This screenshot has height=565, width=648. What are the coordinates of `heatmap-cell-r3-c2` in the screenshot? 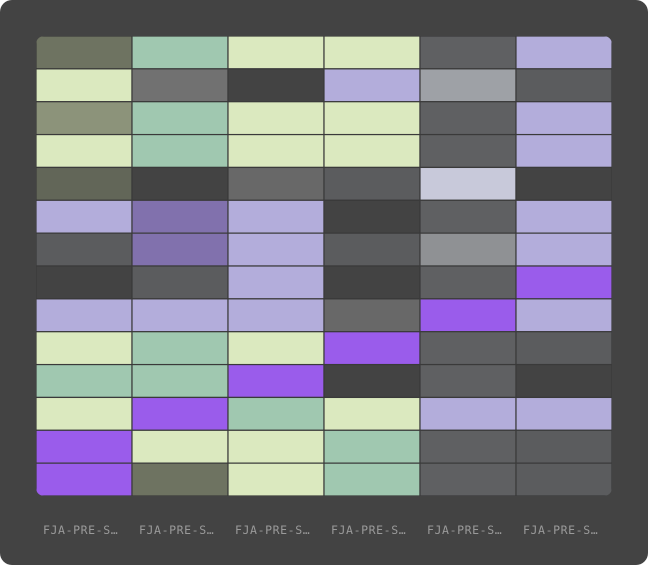 It's located at (180, 118).